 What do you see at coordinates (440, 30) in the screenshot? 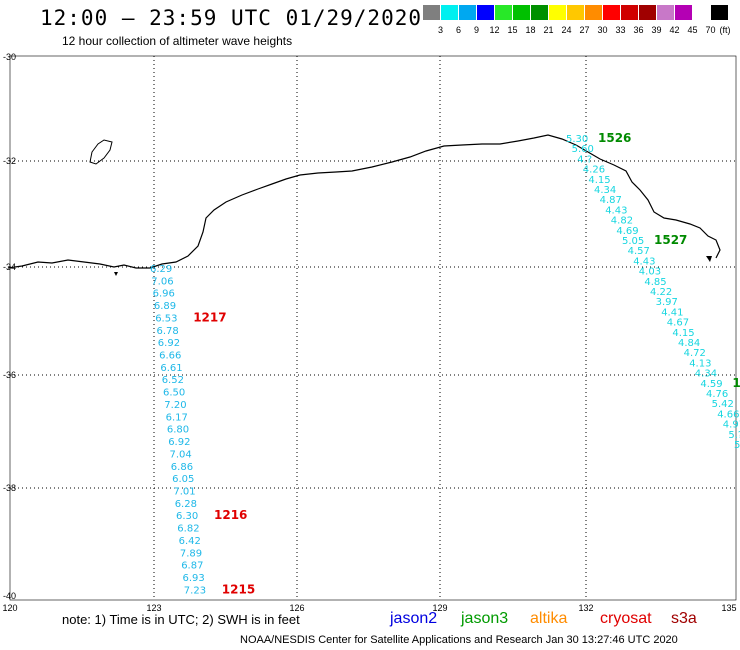
I see `legend-label: 3` at bounding box center [440, 30].